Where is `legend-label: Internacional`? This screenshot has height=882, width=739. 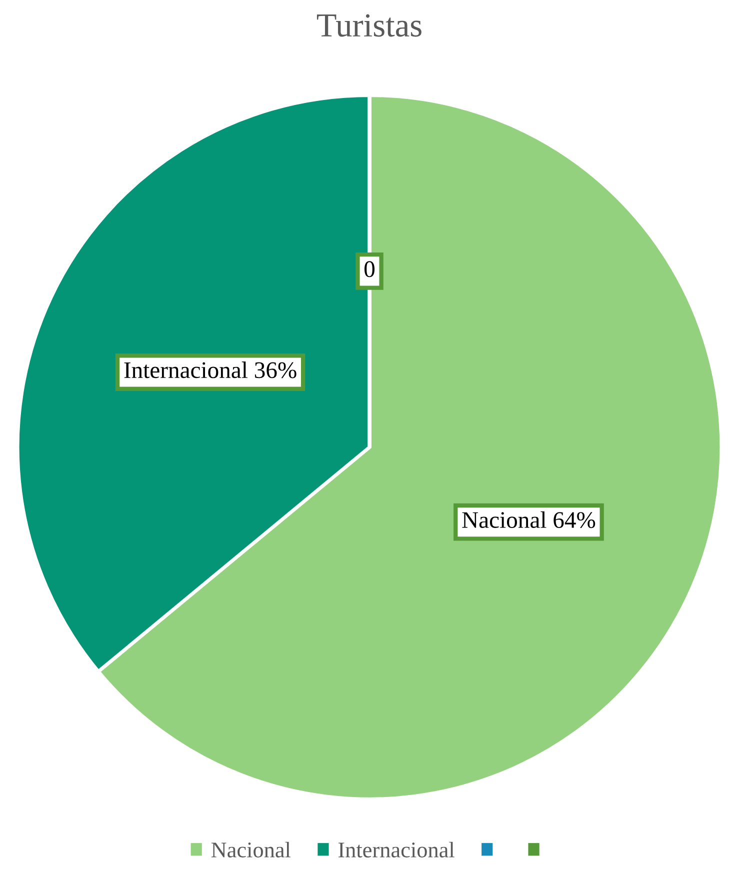
legend-label: Internacional is located at coordinates (396, 850).